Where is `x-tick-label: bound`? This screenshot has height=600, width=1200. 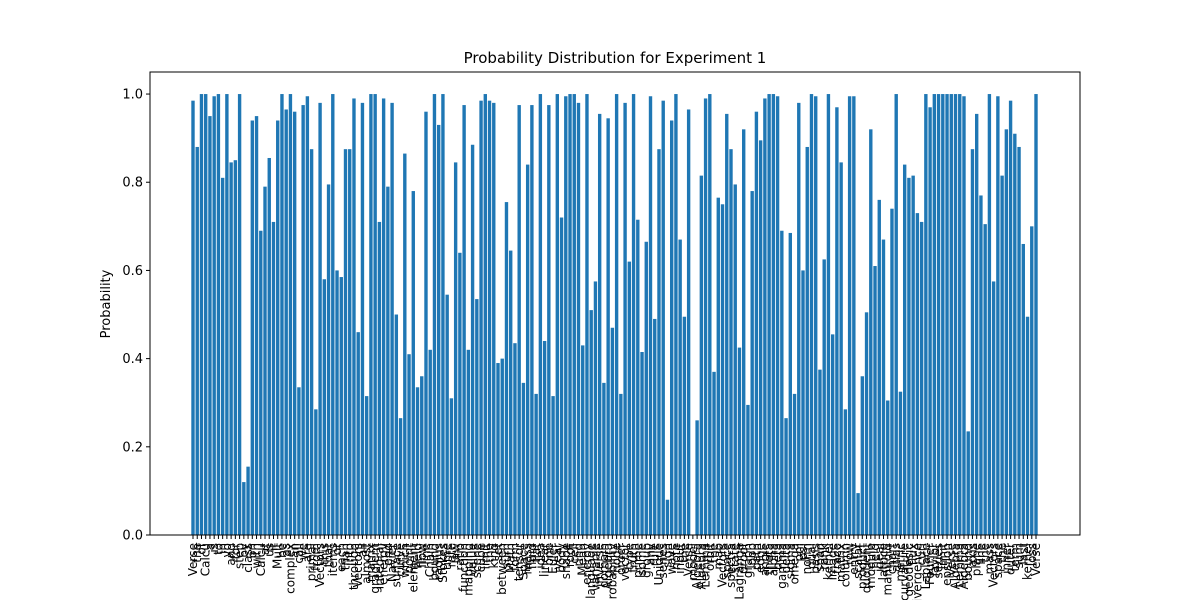 x-tick-label: bound is located at coordinates (968, 562).